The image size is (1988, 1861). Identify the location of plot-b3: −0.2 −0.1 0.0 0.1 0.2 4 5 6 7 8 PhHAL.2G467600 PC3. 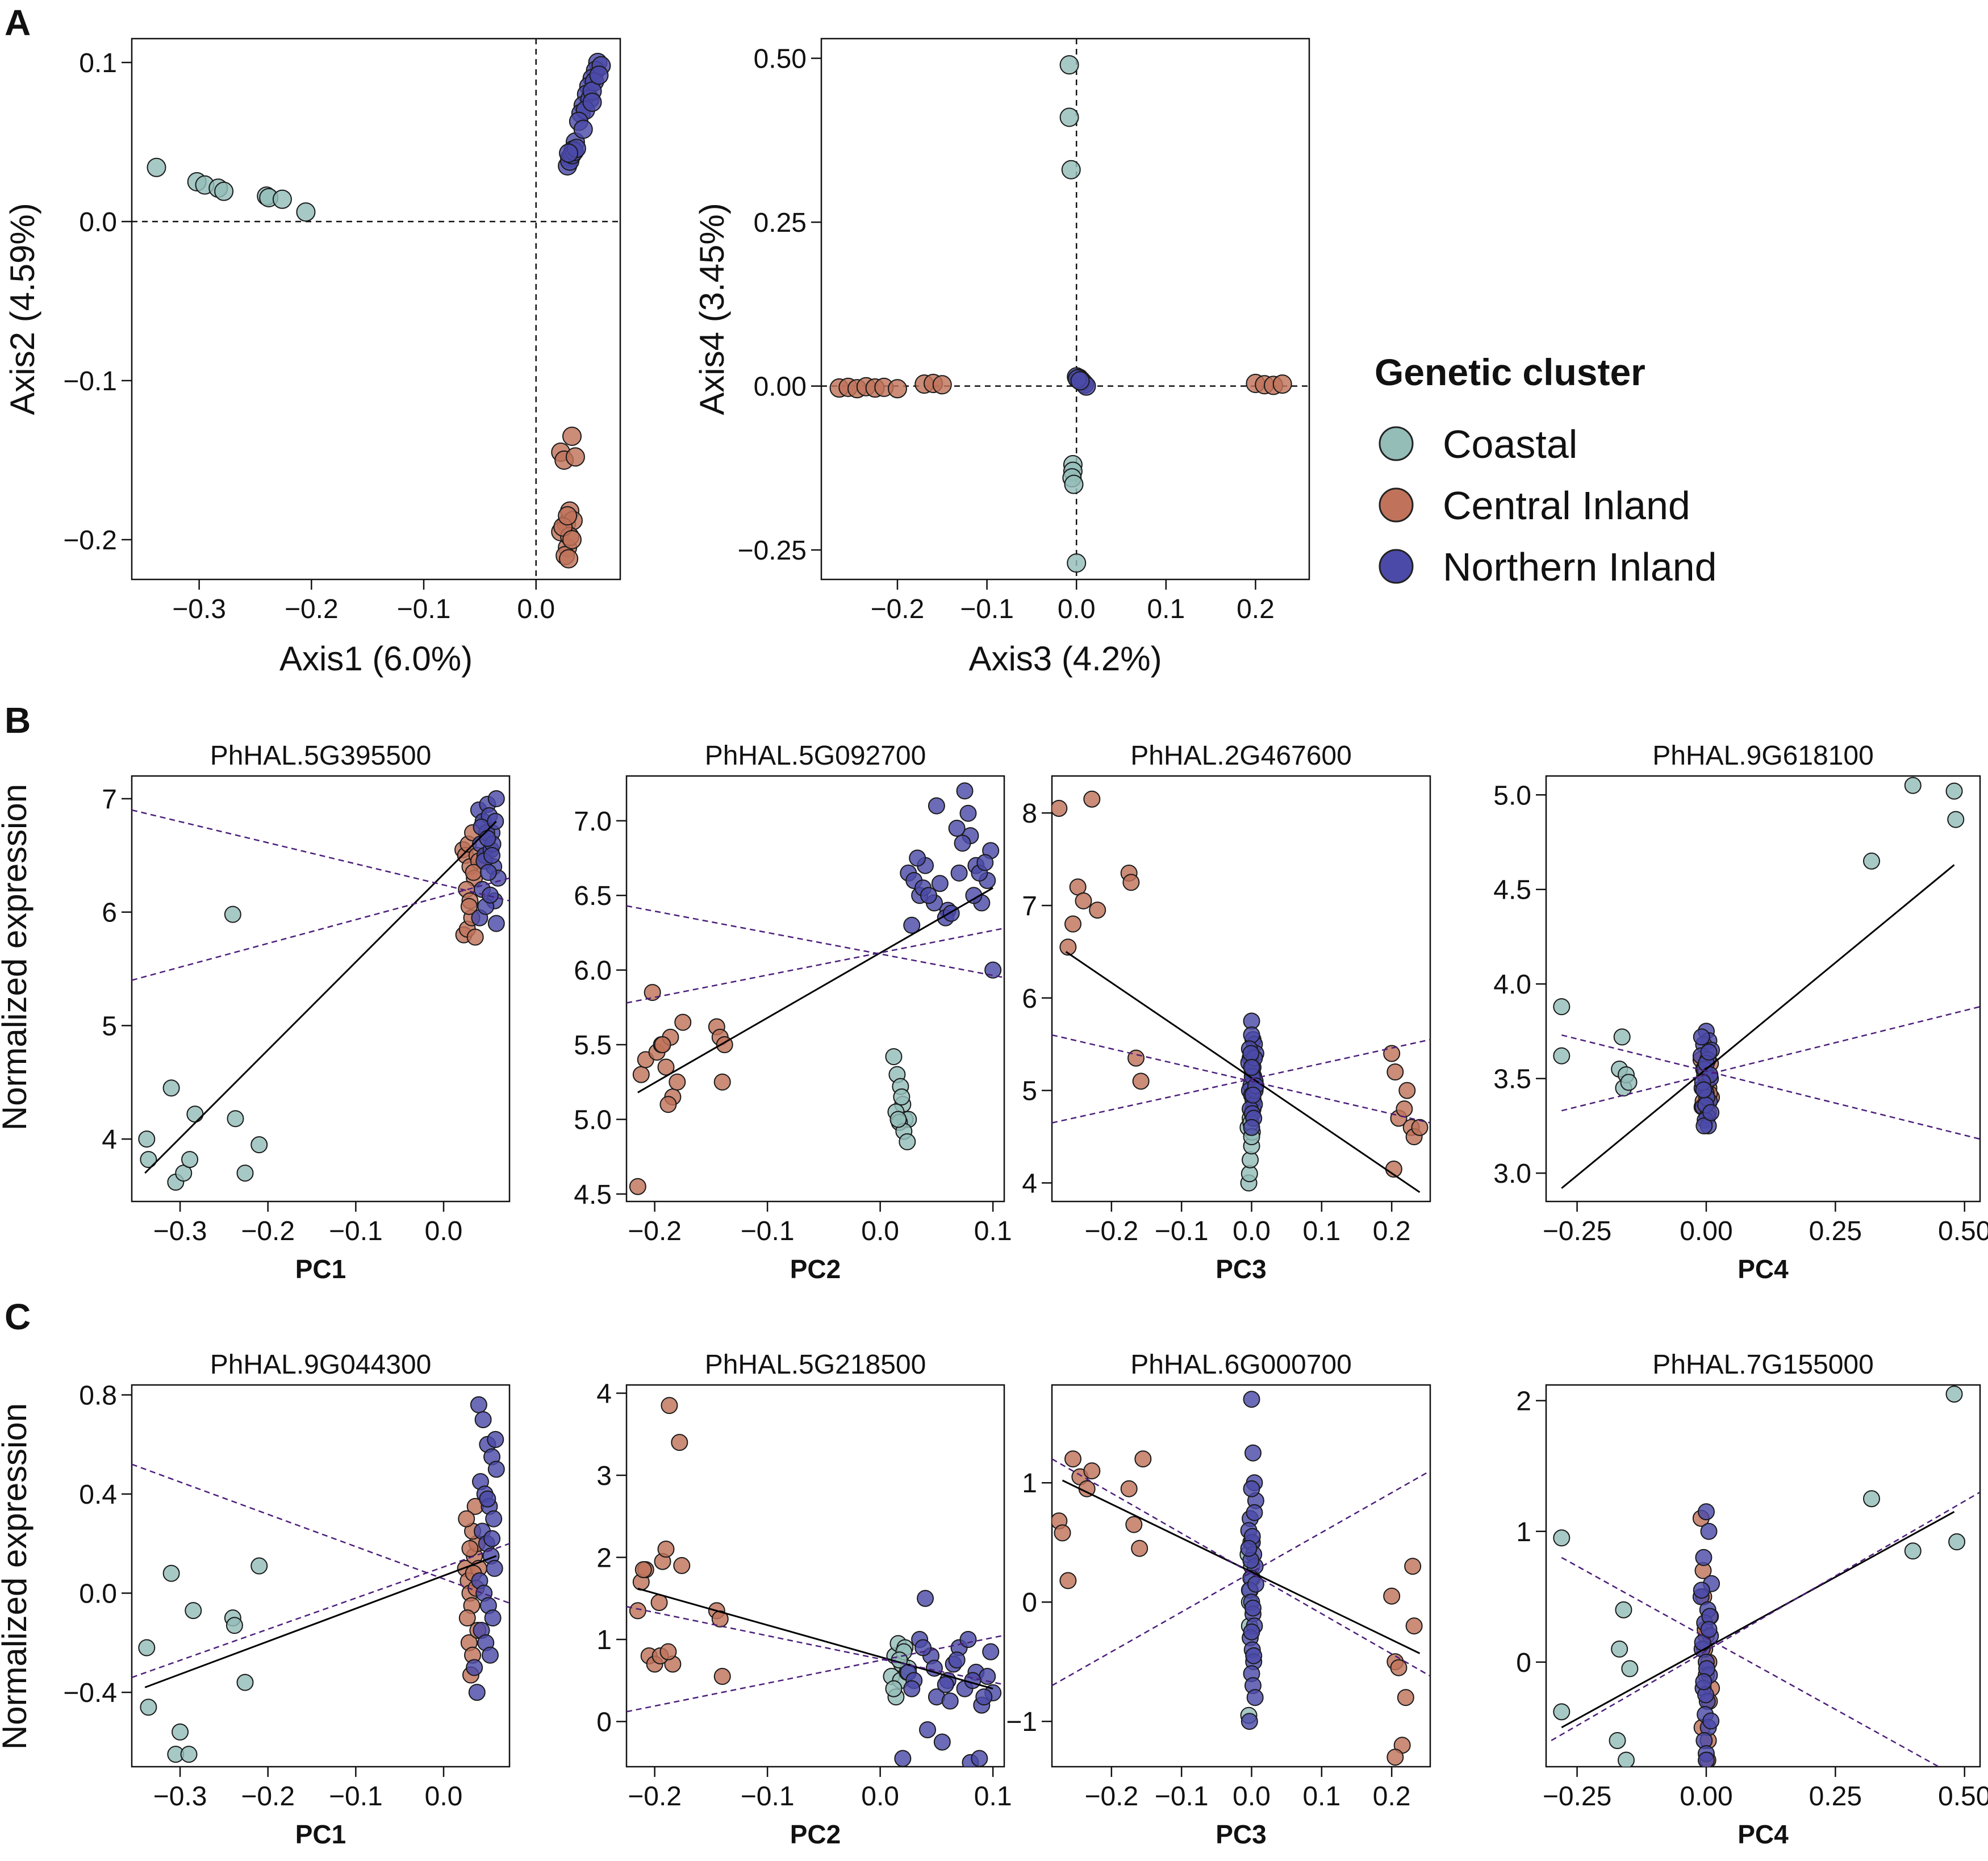
(1226, 1012).